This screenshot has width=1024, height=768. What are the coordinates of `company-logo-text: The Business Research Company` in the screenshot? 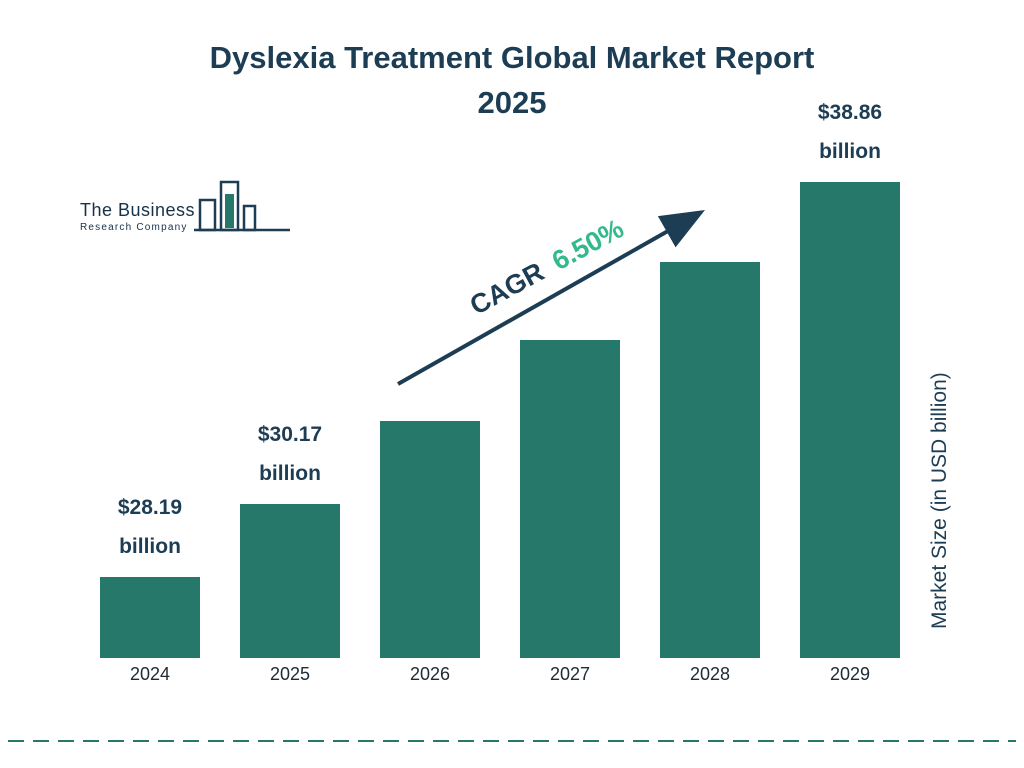 It's located at (137, 216).